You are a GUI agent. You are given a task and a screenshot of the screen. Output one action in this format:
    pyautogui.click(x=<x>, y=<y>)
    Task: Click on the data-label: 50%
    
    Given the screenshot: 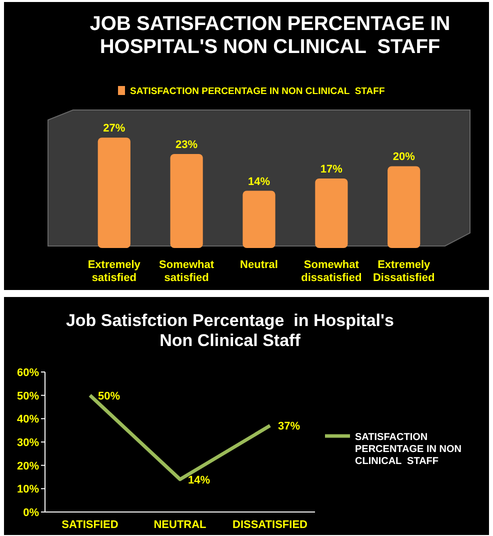 What is the action you would take?
    pyautogui.click(x=109, y=396)
    